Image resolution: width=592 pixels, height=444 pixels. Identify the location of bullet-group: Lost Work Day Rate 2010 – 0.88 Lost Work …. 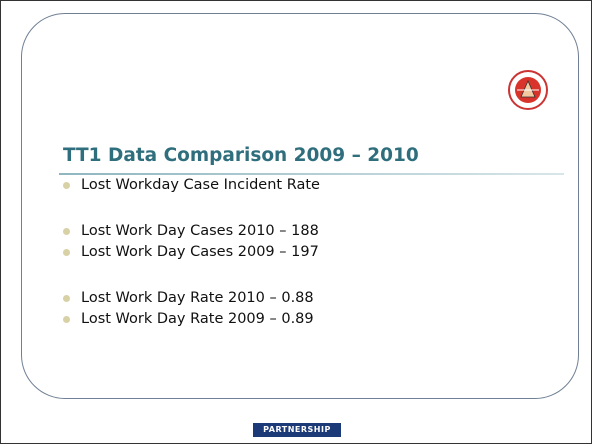
(303, 309).